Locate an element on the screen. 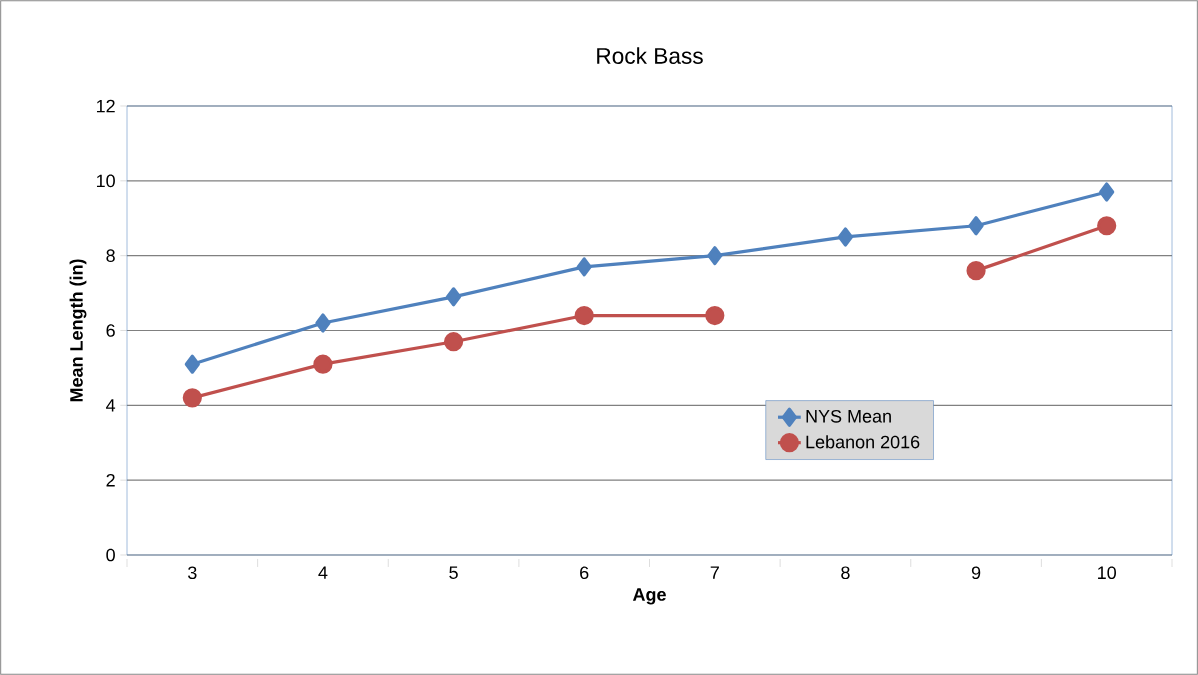 The image size is (1198, 675). y-tick-label: 12 is located at coordinates (105, 106).